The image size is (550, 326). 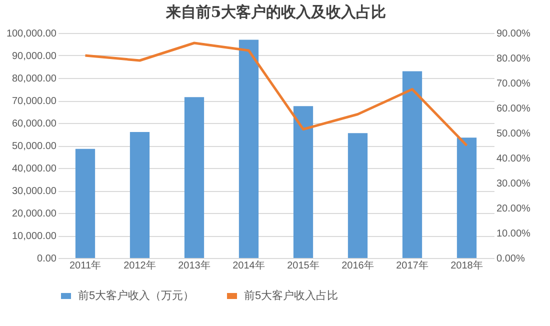 I want to click on y2-tick-label: 50.00%, so click(x=513, y=134).